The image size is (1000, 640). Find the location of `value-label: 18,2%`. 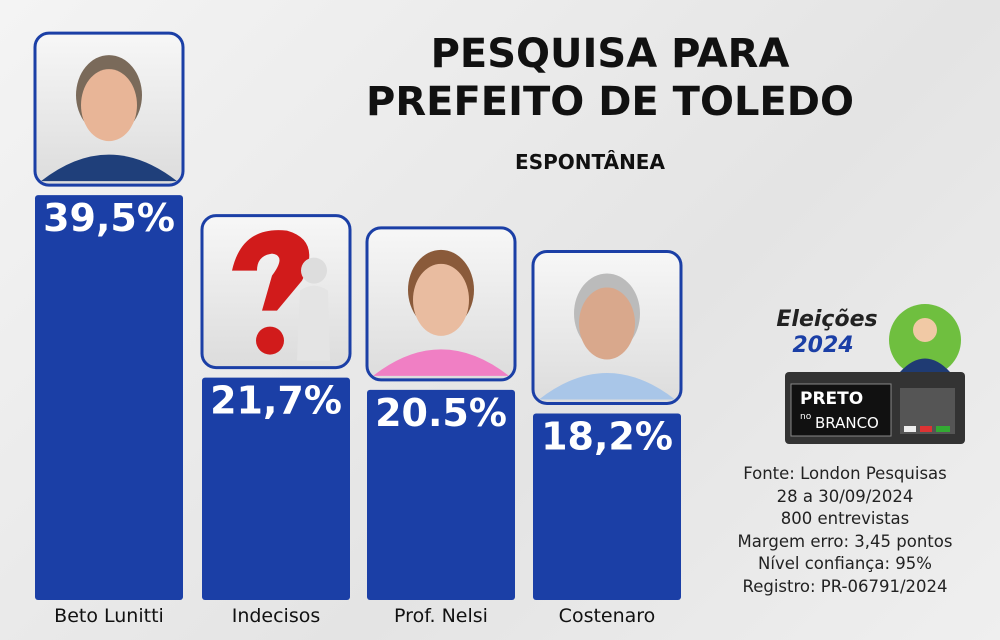

value-label: 18,2% is located at coordinates (607, 436).